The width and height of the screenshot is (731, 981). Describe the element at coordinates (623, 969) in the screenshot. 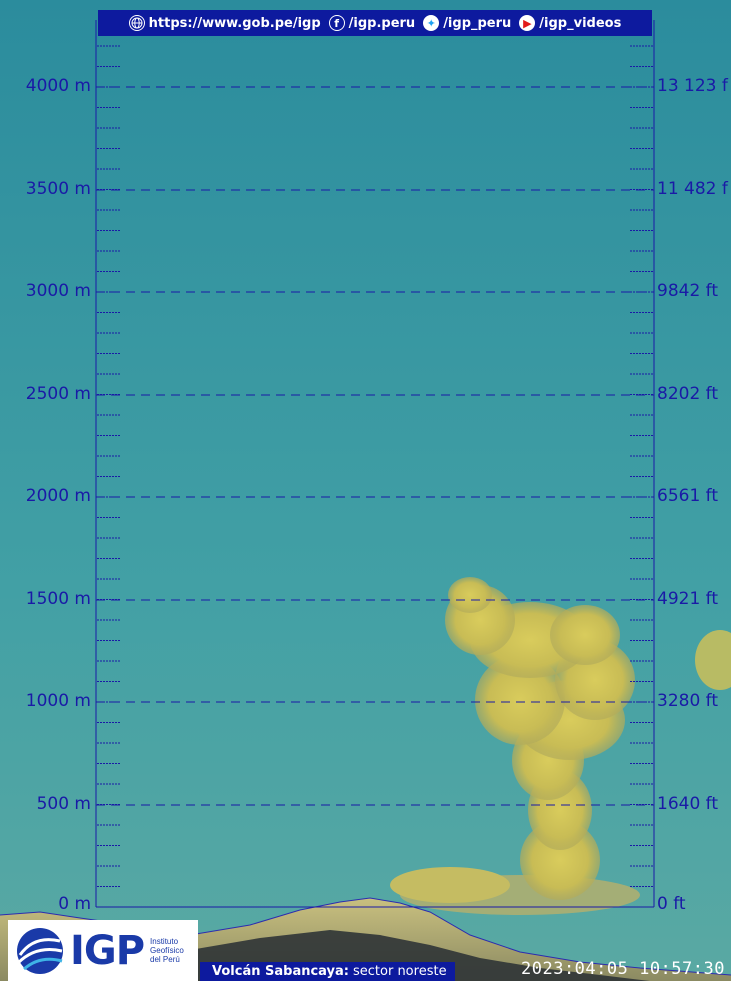

I see `timestamp: 2023:04:05 10:57:30` at that location.